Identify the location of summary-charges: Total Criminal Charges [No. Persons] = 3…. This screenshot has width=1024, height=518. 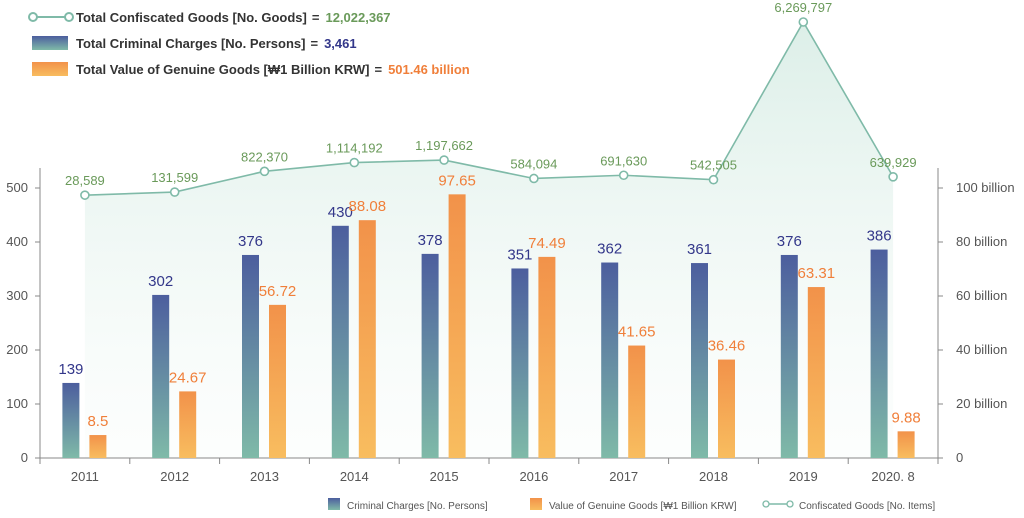
(251, 43).